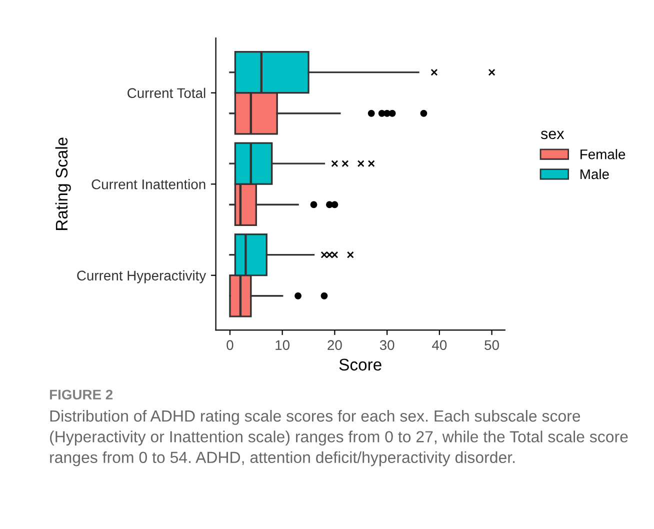 This screenshot has height=529, width=654. Describe the element at coordinates (339, 438) in the screenshot. I see `text: Distribution of ADHD rating scale scores for each sex. Each subscale score (Hyperactivity or Inattention scale) ranges from 0 to 27, while the Total scale score ranges from 0 to 54. ADHD, attention deficit/hyperactivity disorder.` at that location.